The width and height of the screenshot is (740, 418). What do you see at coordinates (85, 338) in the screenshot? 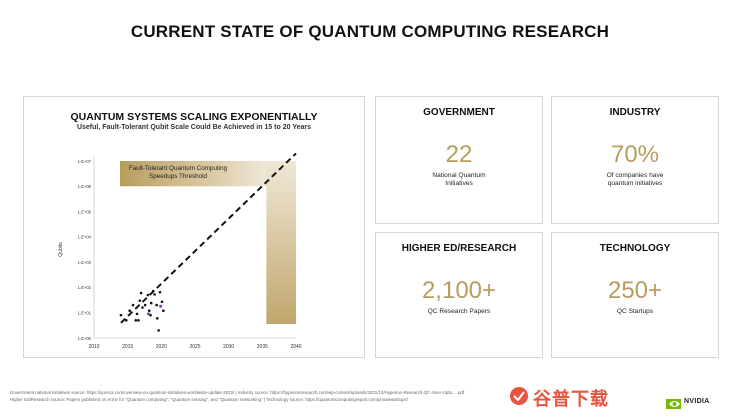
I see `y-tick-label: 1.E+00` at bounding box center [85, 338].